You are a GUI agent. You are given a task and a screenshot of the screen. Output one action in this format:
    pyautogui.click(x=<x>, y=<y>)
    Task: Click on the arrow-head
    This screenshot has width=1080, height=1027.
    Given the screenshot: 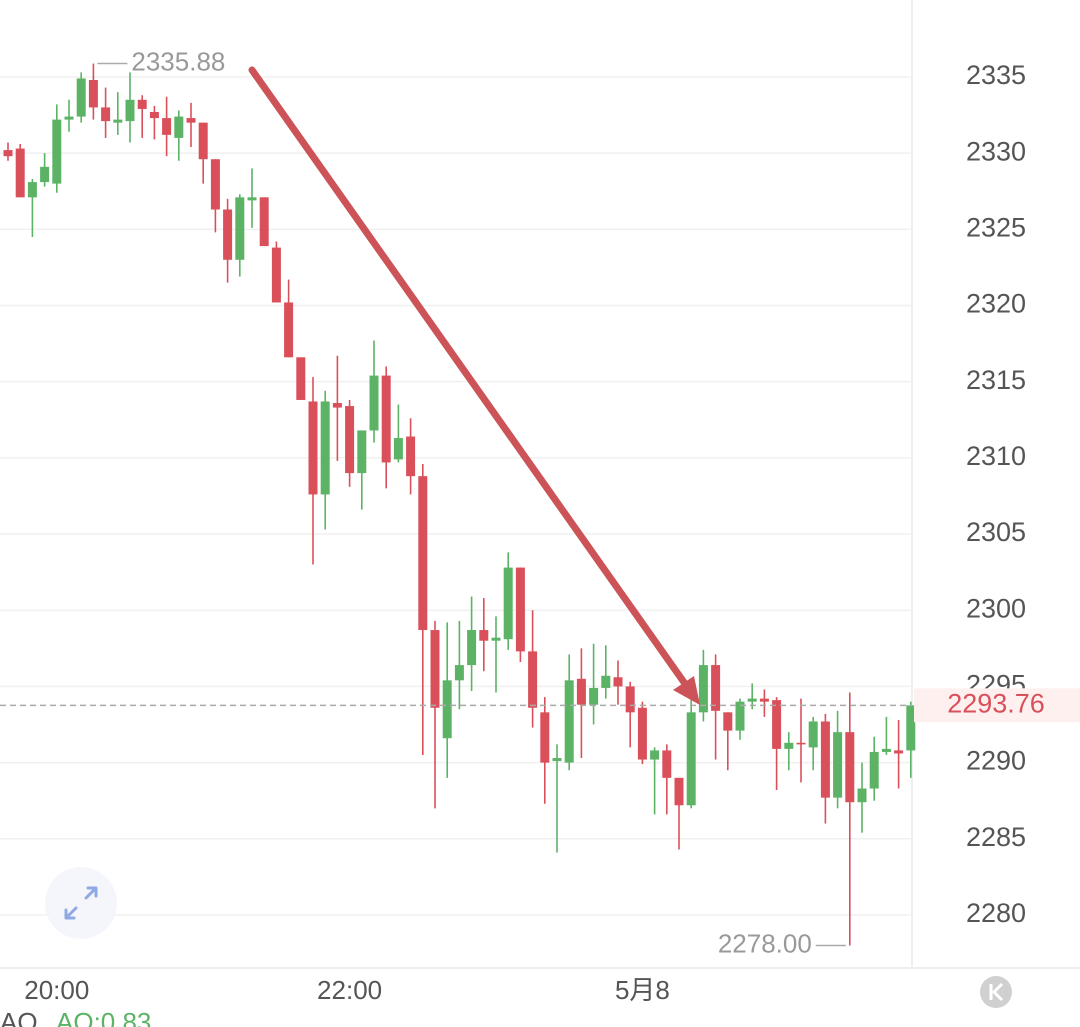 What is the action you would take?
    pyautogui.click(x=686, y=690)
    